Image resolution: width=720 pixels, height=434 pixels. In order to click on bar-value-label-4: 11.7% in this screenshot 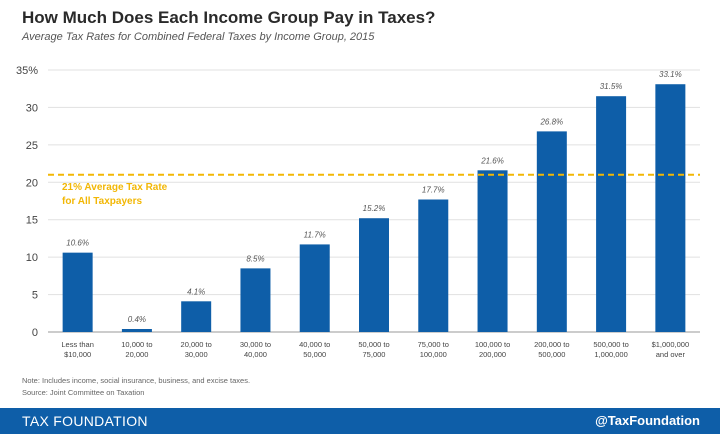, I will do `click(315, 234)`.